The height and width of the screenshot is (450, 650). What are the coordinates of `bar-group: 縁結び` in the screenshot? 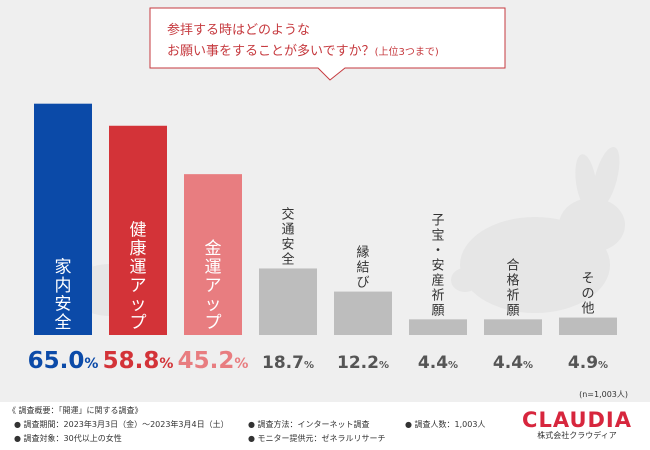 It's located at (363, 290).